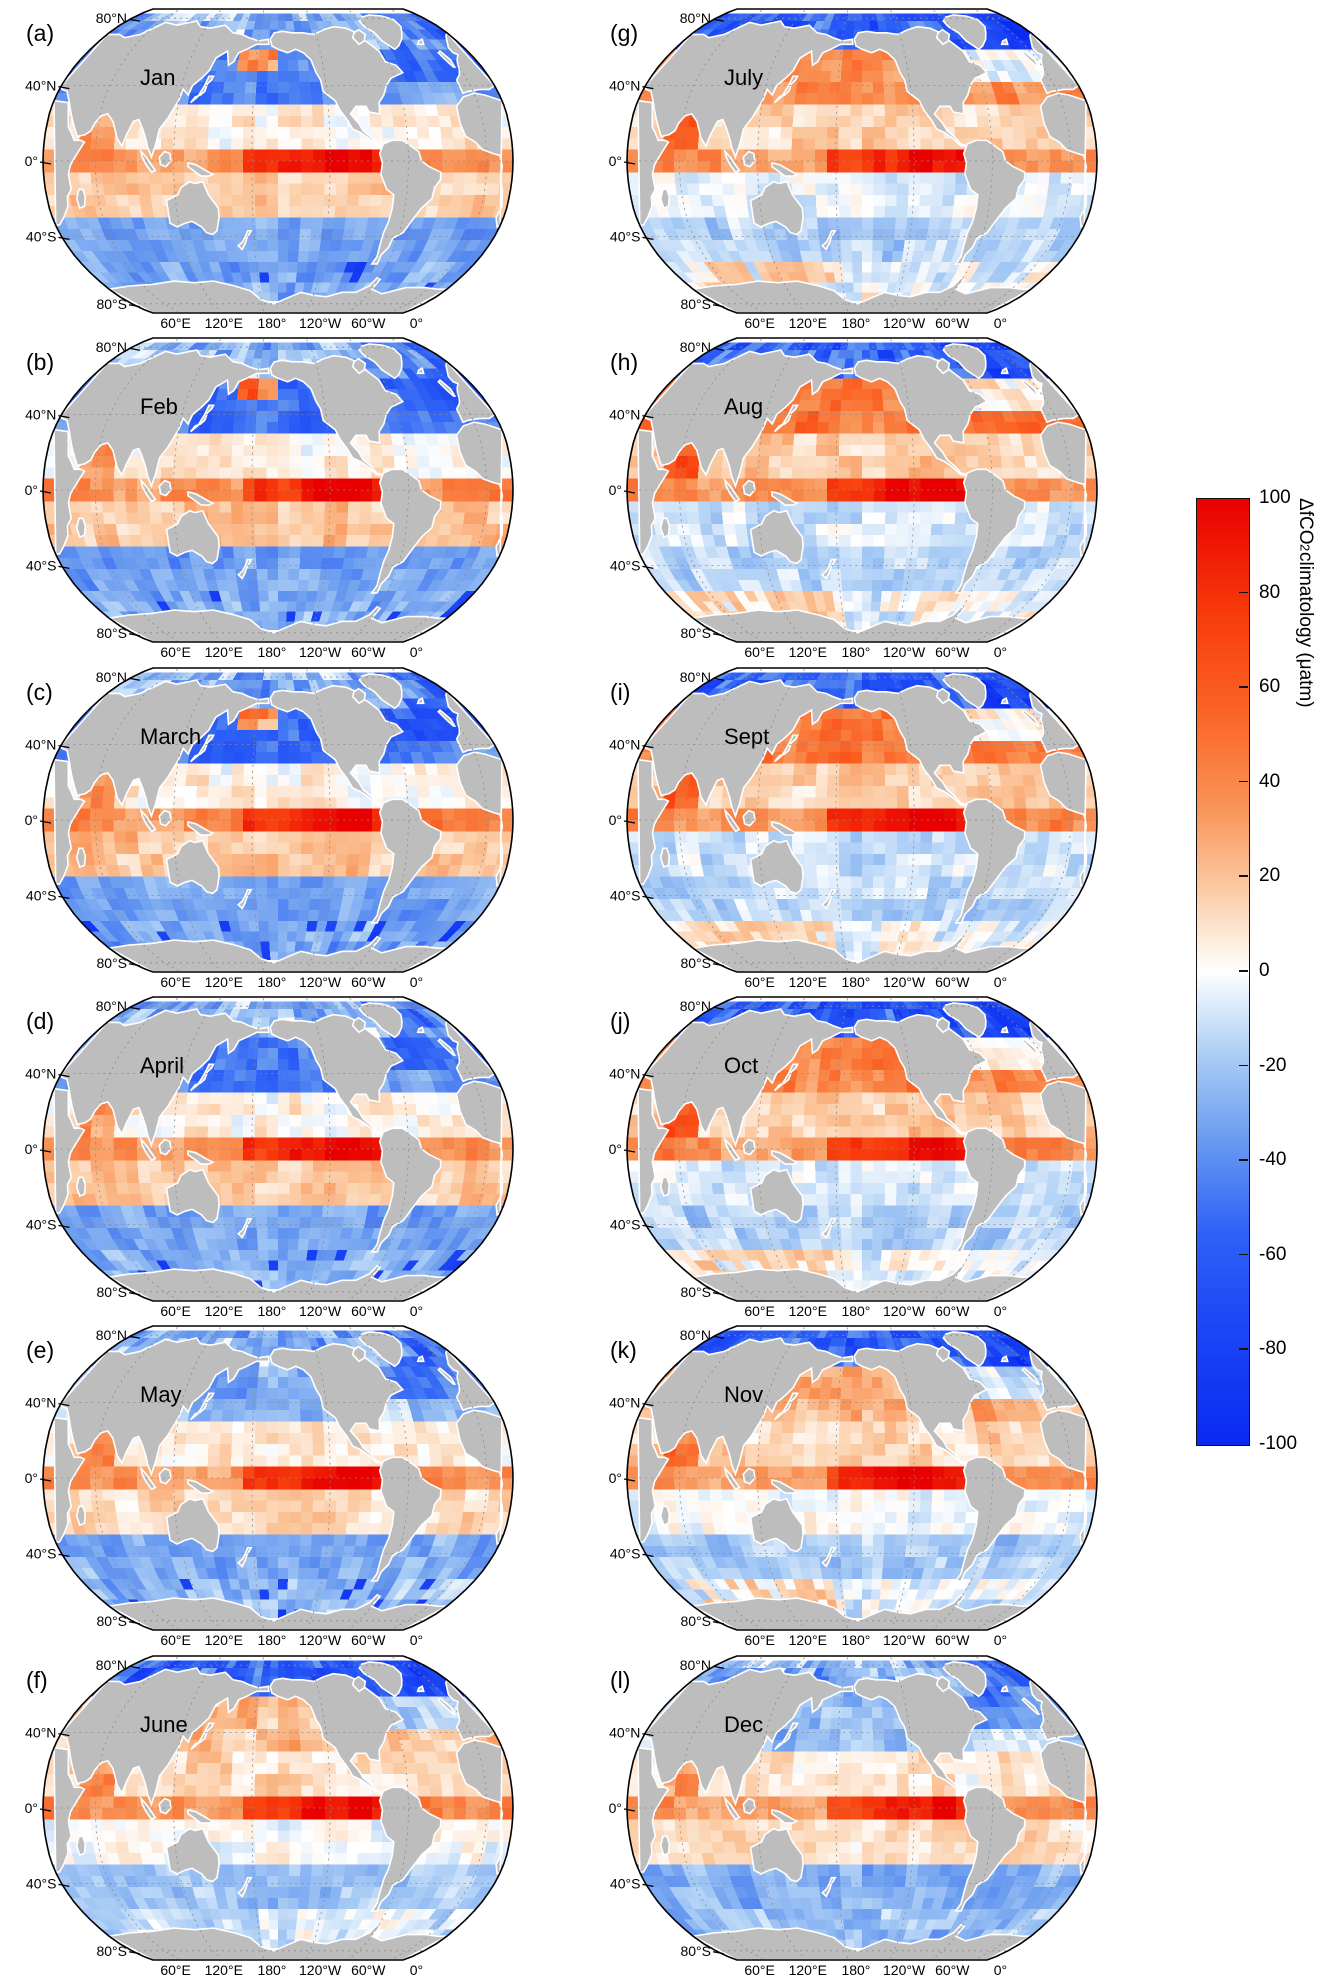 The image size is (1332, 1976). What do you see at coordinates (161, 1394) in the screenshot?
I see `panel-month-label: May` at bounding box center [161, 1394].